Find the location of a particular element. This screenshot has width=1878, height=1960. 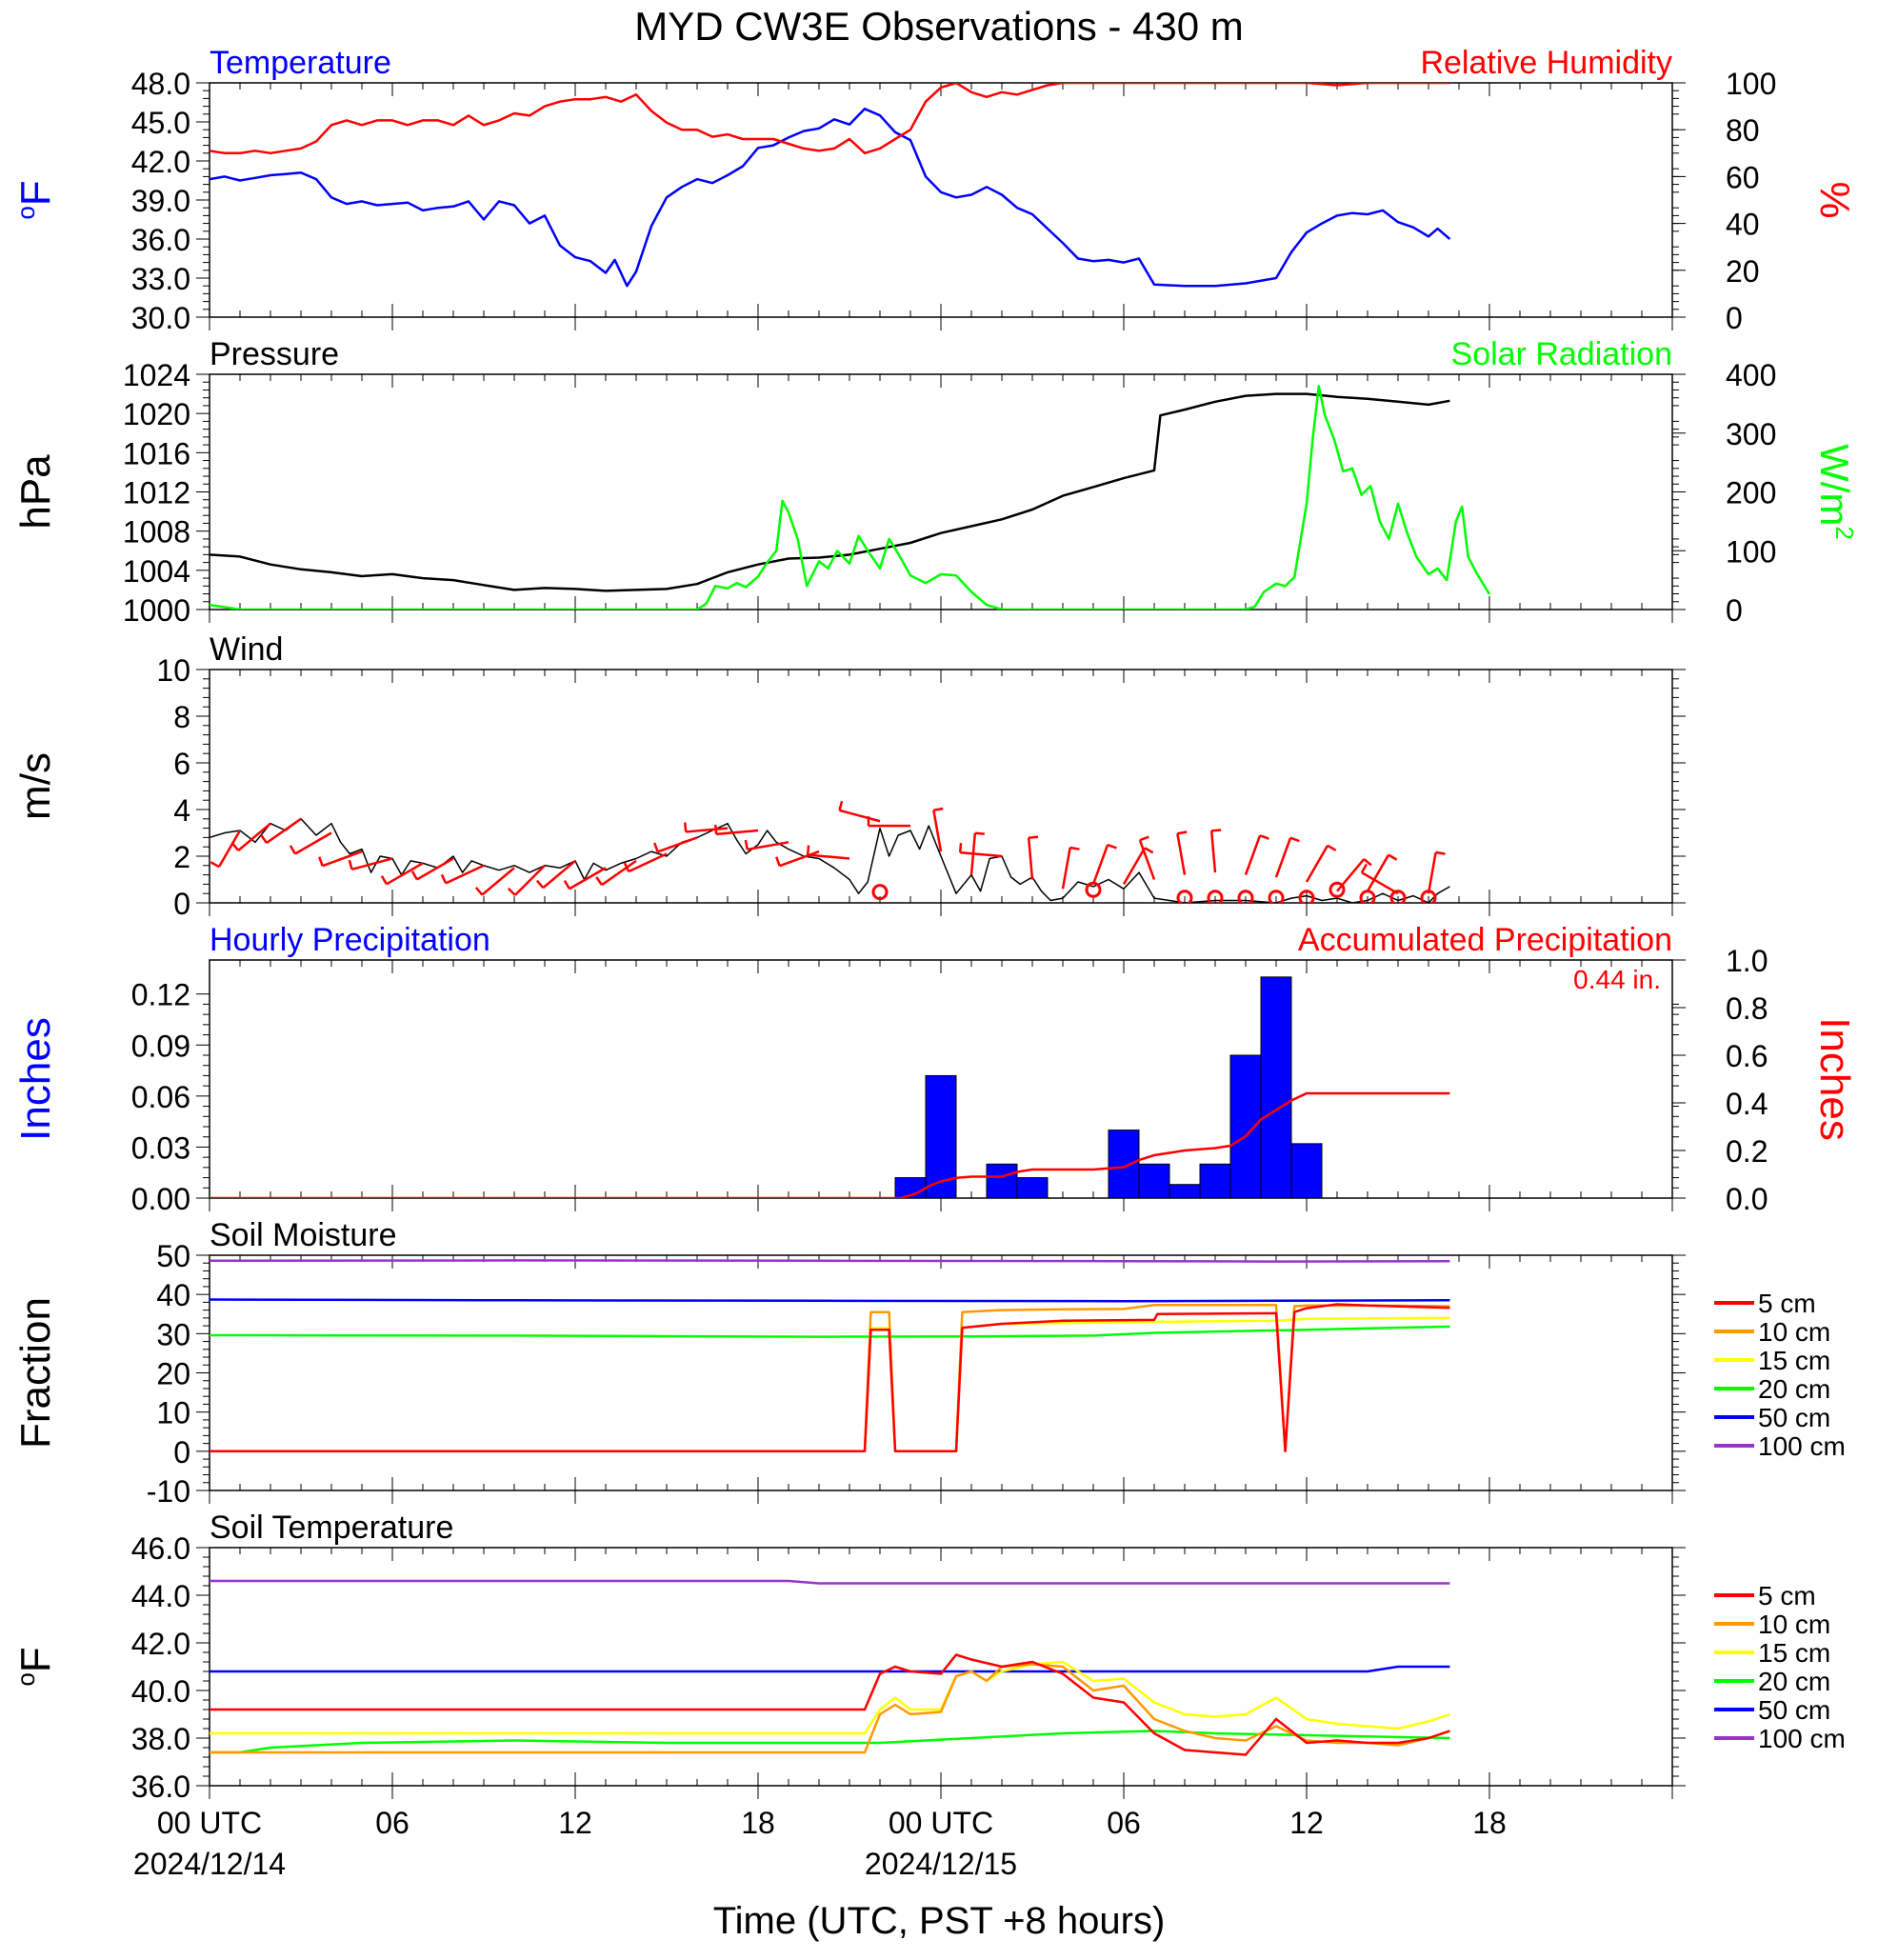

y-axis-label: hPa is located at coordinates (35, 492).